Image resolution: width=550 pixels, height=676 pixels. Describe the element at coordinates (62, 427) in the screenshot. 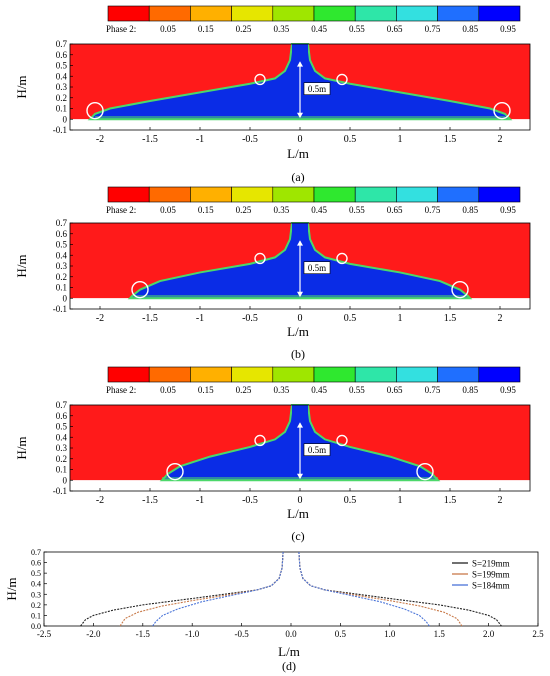

I see `y-tick-label: 0.5` at that location.